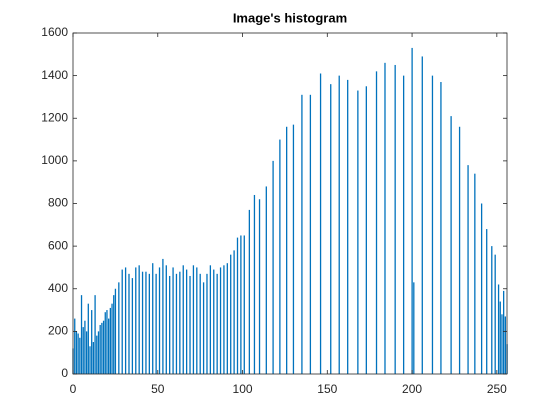  What do you see at coordinates (64, 373) in the screenshot?
I see `y-tick-label: 0` at bounding box center [64, 373].